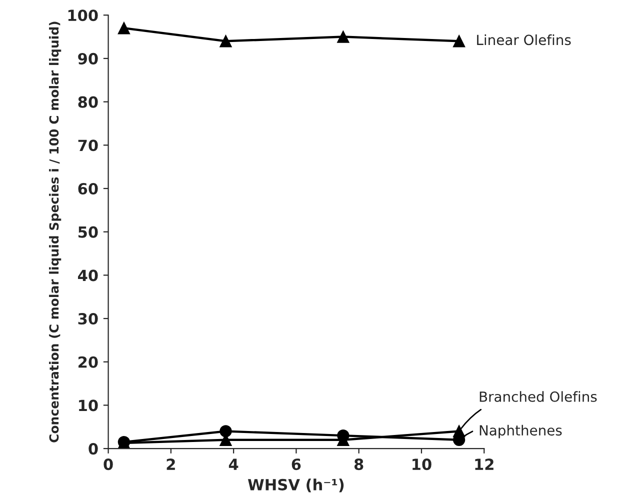 The height and width of the screenshot is (504, 637). Describe the element at coordinates (296, 464) in the screenshot. I see `x-tick-label: 6` at that location.